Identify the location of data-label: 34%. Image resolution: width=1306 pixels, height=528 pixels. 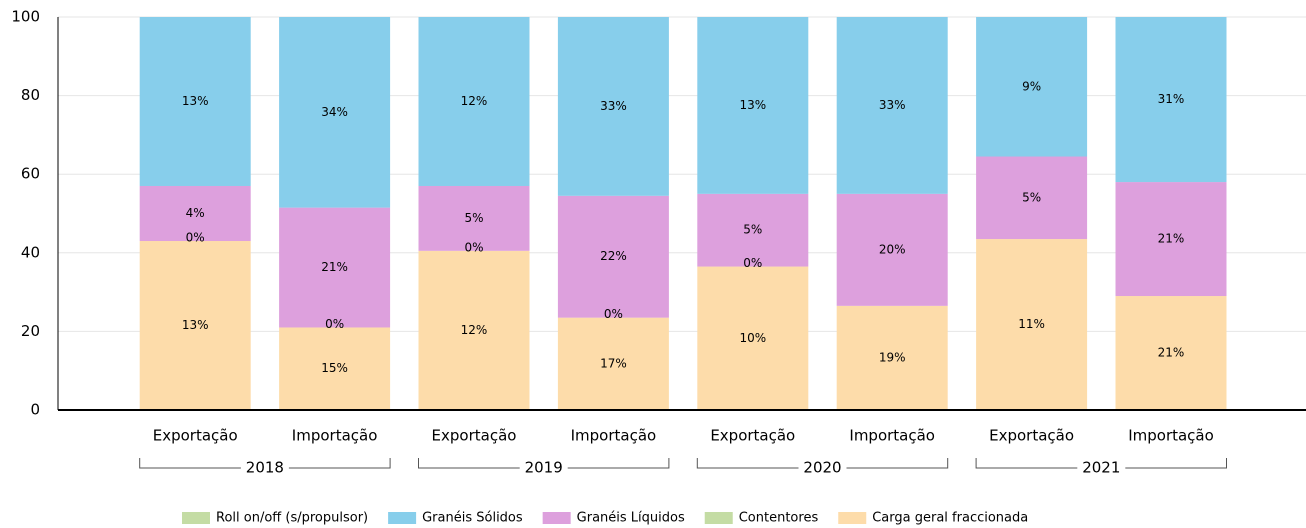
(334, 112).